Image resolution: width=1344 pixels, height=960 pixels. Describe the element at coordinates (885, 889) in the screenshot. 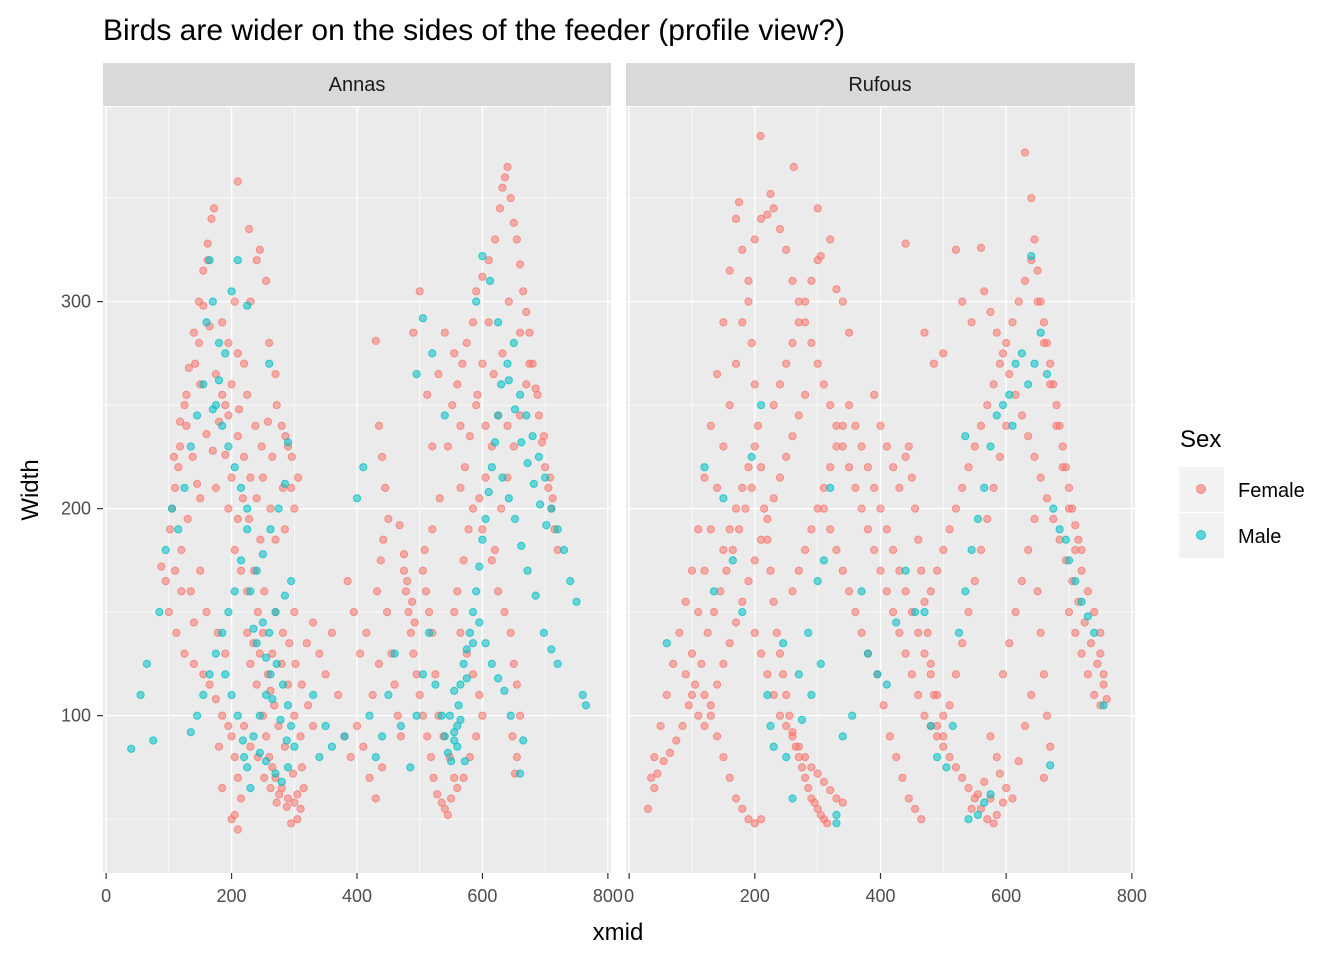

I see `x-axis-rufous: 0 200 400 600 800` at that location.